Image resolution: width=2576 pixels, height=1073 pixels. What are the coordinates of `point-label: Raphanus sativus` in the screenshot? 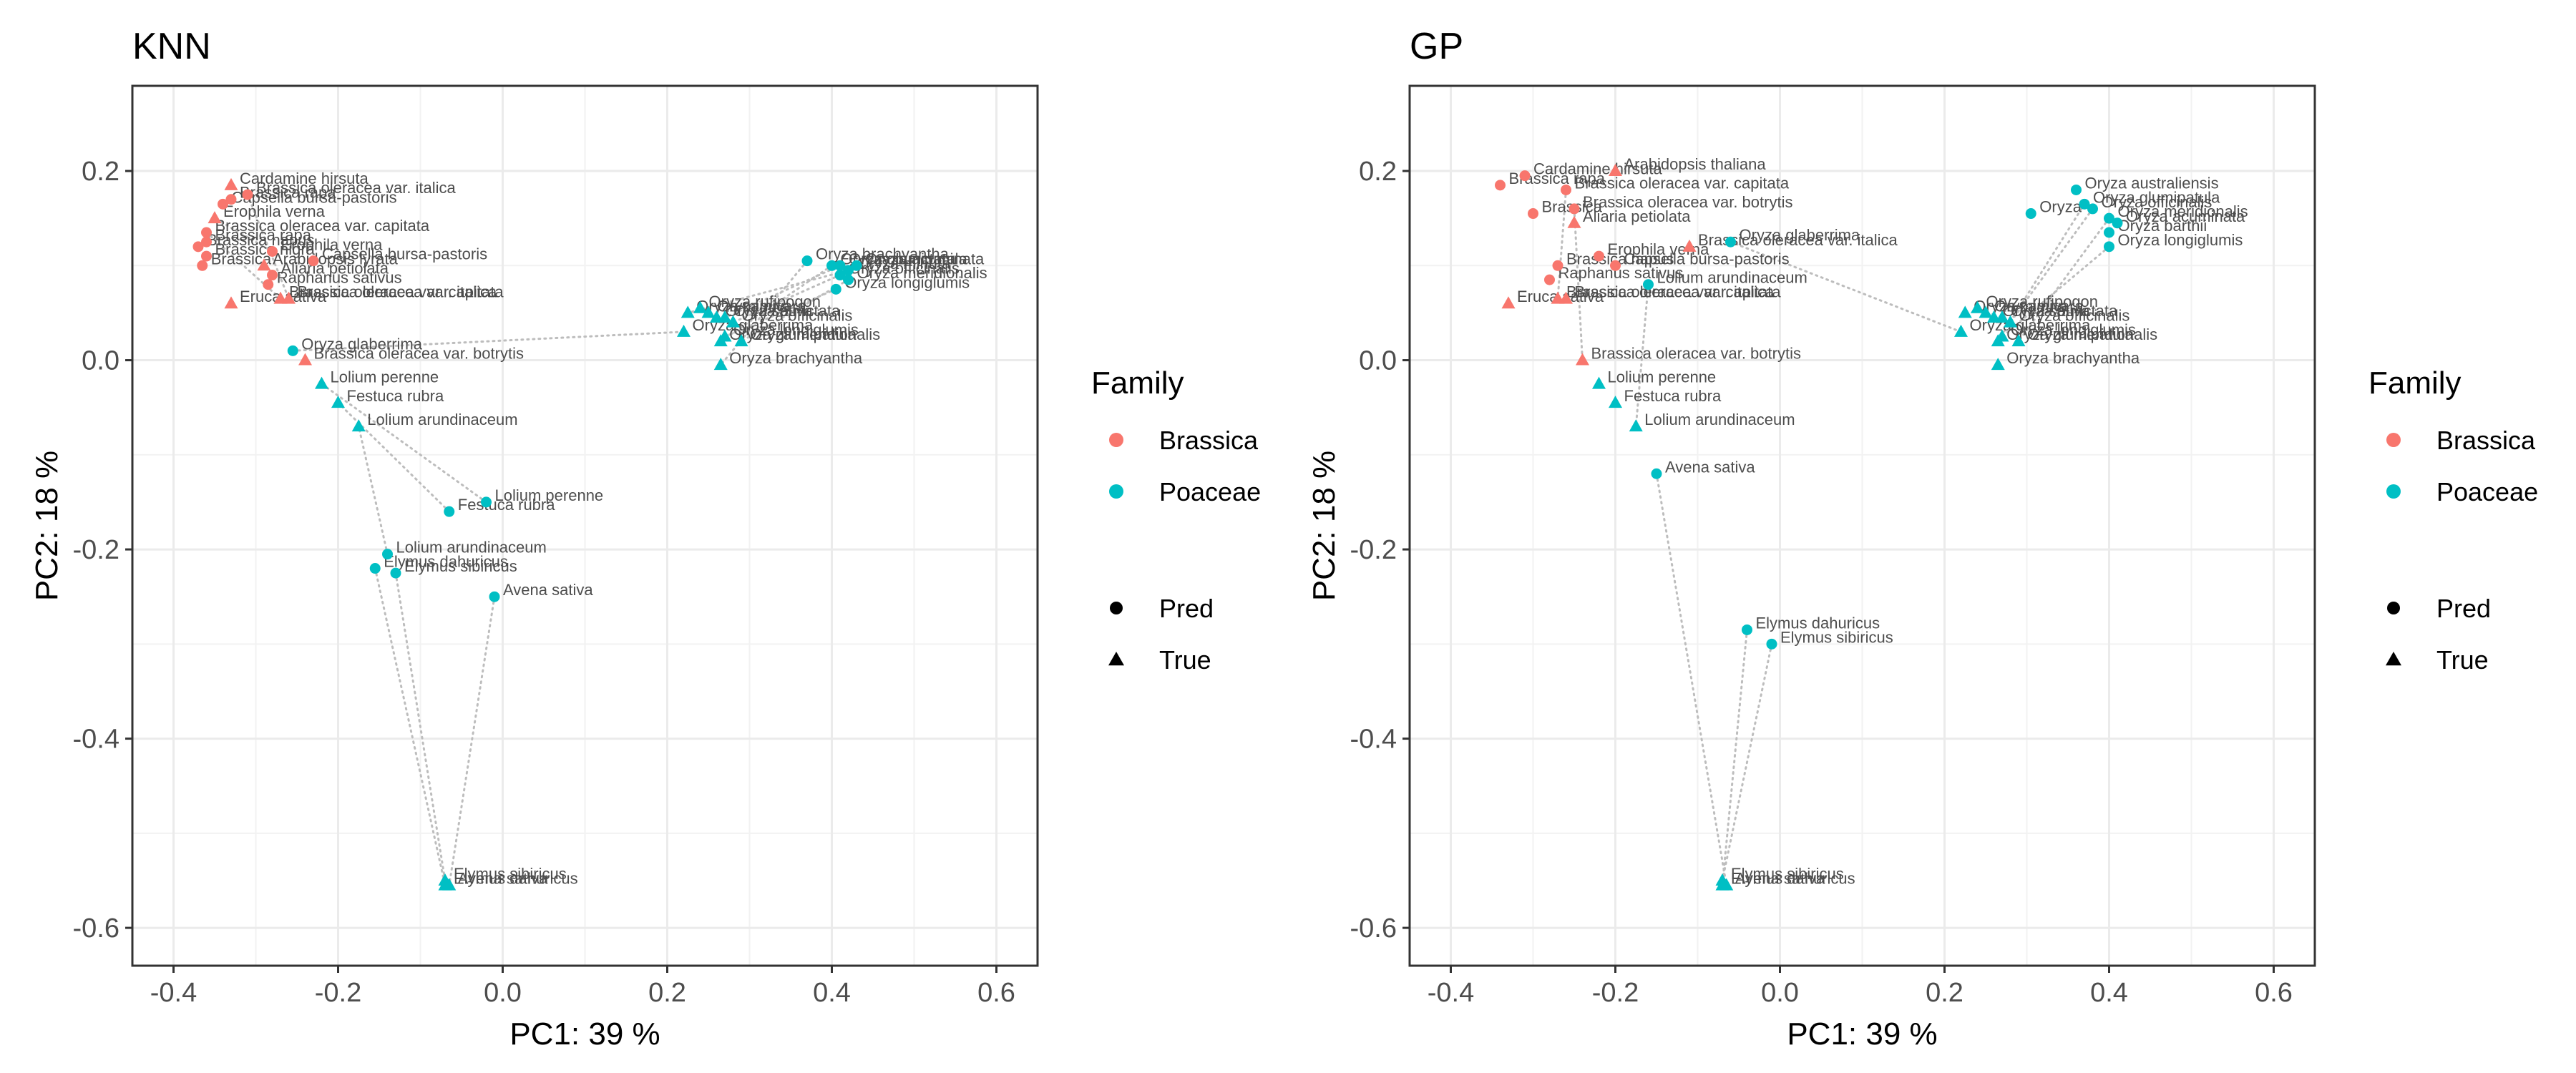 It's located at (1621, 273).